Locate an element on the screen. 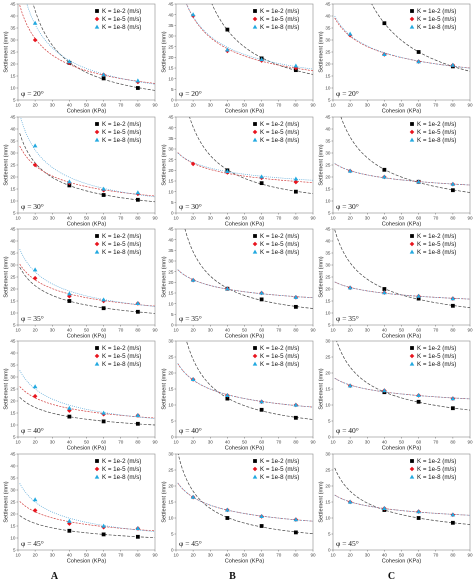 The image size is (474, 583). phi-annotation: φ = 40° is located at coordinates (32, 430).